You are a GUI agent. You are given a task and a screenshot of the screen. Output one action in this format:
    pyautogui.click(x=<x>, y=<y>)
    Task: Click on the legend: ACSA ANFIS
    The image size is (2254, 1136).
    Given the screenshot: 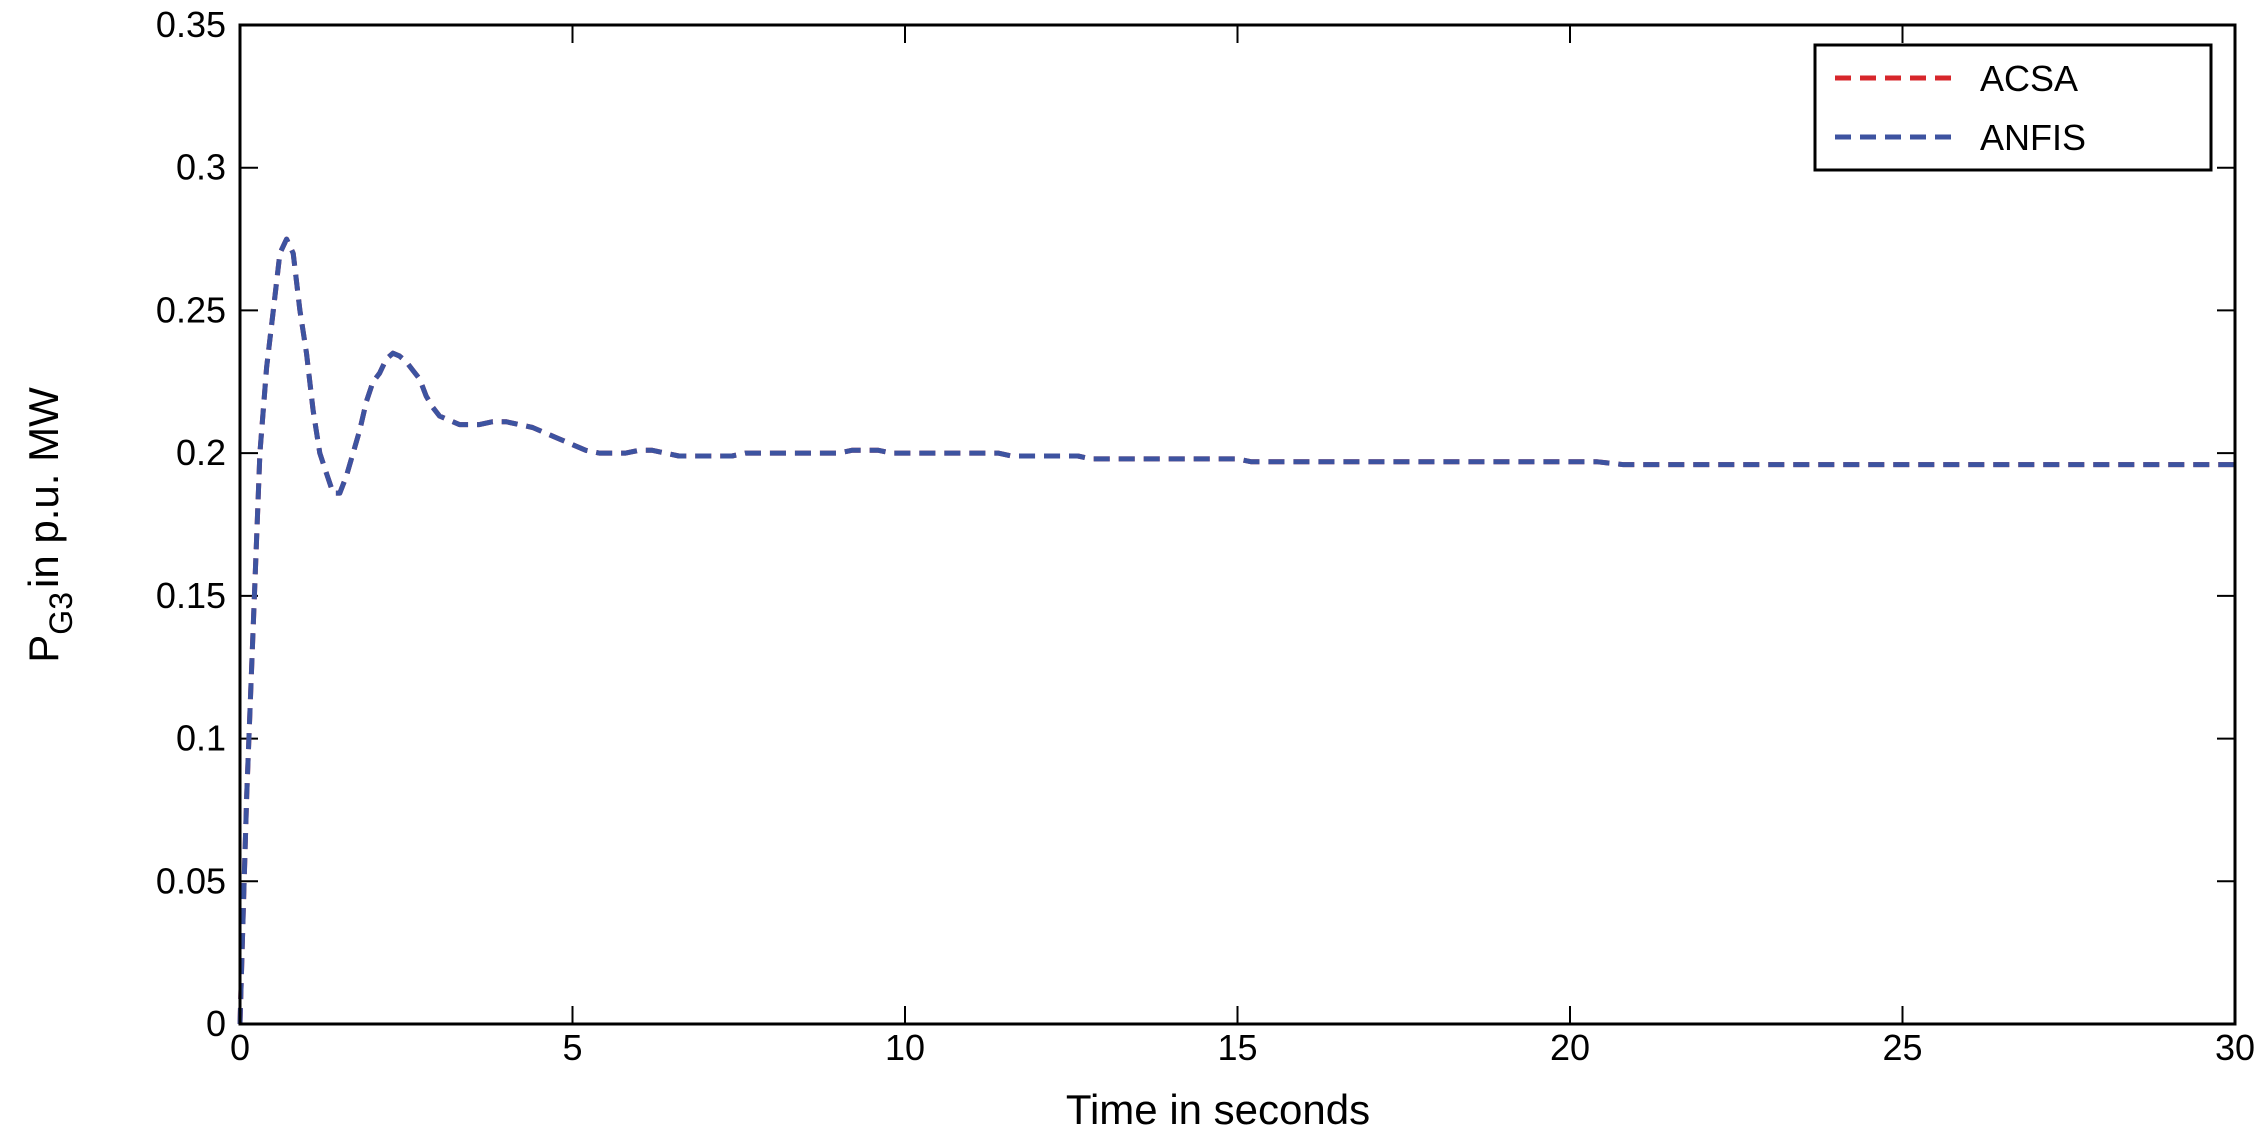 What is the action you would take?
    pyautogui.click(x=2013, y=107)
    